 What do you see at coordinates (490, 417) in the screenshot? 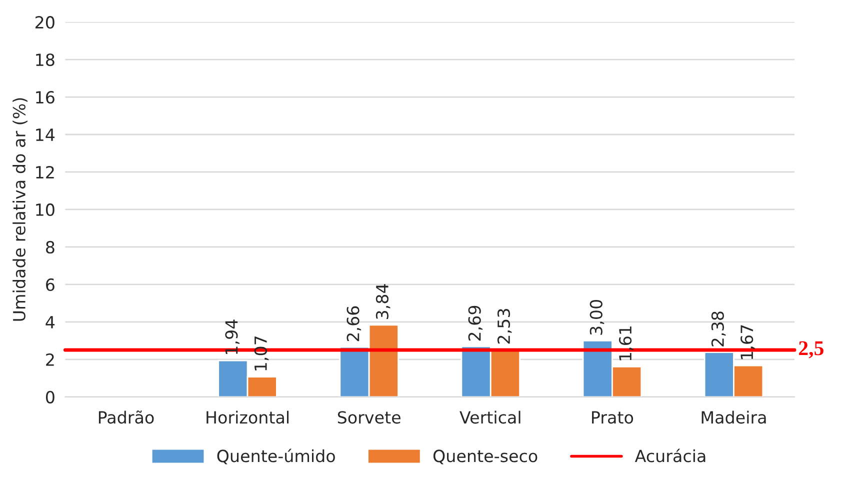
I see `x-tick-label: Vertical` at bounding box center [490, 417].